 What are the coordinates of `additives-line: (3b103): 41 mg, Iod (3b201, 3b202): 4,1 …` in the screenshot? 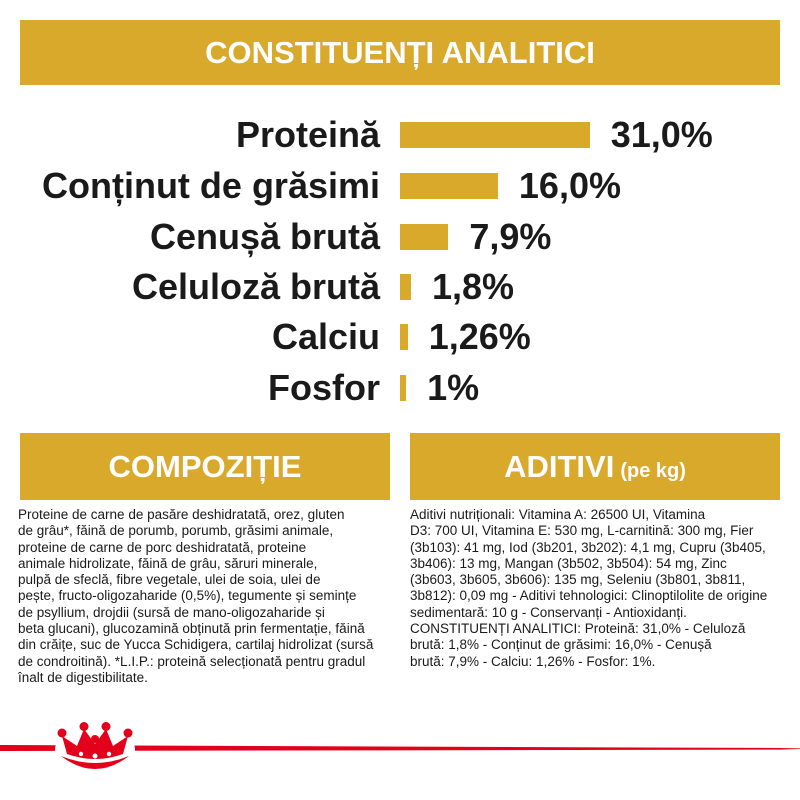 It's located at (588, 547).